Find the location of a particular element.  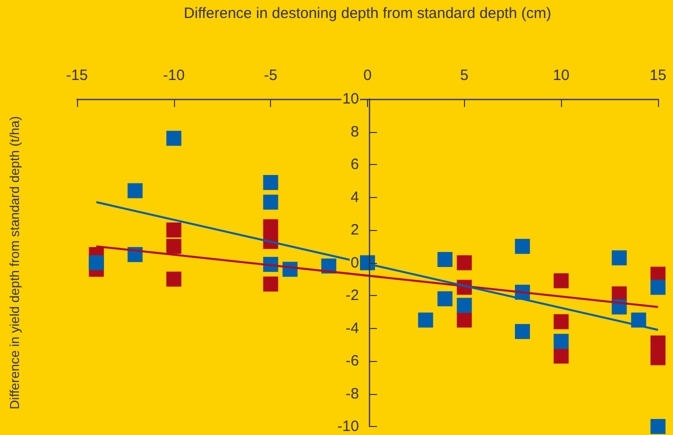

x-tick-label: -10 is located at coordinates (173, 75).